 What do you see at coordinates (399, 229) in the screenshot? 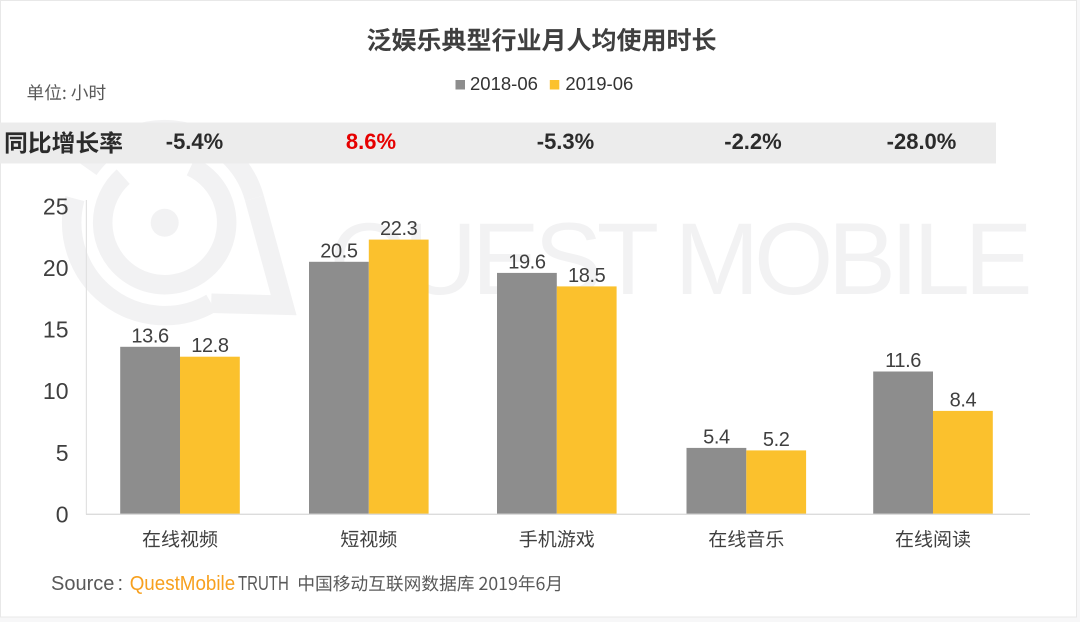
I see `svg-text: 22.3` at bounding box center [399, 229].